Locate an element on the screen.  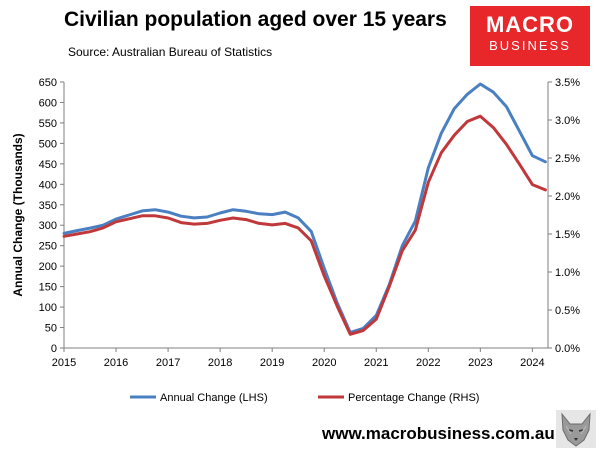
legend-label: Annual Change (LHS) is located at coordinates (214, 398).